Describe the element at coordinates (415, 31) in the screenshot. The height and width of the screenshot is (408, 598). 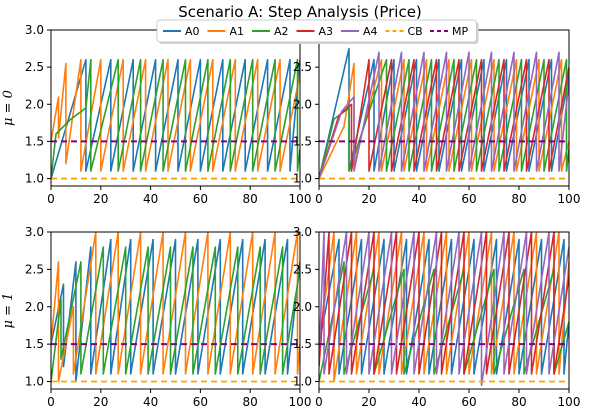
I see `legend-label-CB: CB` at that location.